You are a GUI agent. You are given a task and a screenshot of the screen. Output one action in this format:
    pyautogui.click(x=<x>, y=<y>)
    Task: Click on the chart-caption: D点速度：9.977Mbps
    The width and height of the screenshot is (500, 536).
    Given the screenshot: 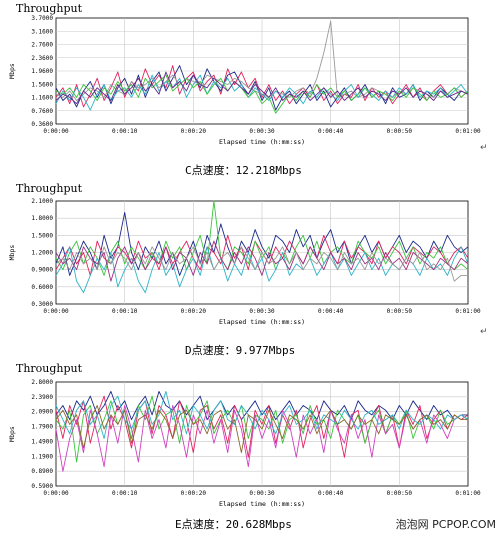 What is the action you would take?
    pyautogui.click(x=240, y=350)
    